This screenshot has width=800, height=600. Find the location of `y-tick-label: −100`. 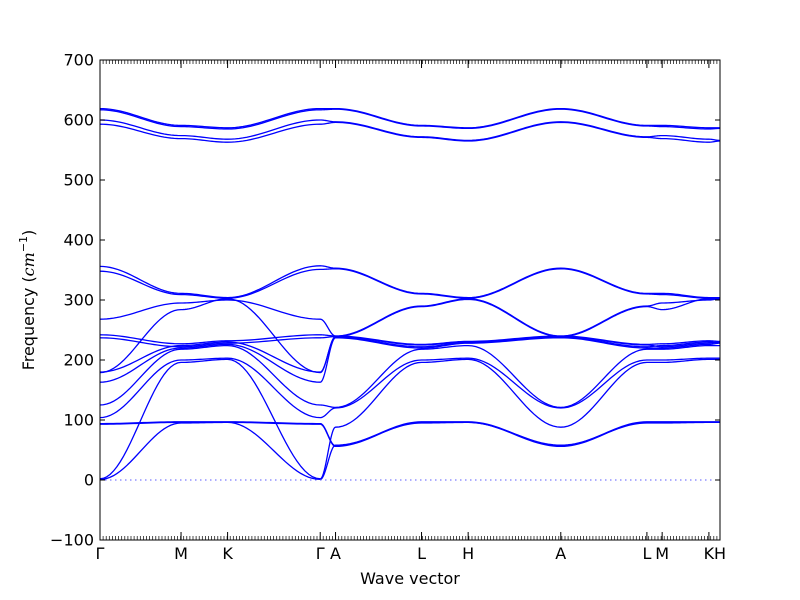

y-tick-label: −100 is located at coordinates (72, 540).